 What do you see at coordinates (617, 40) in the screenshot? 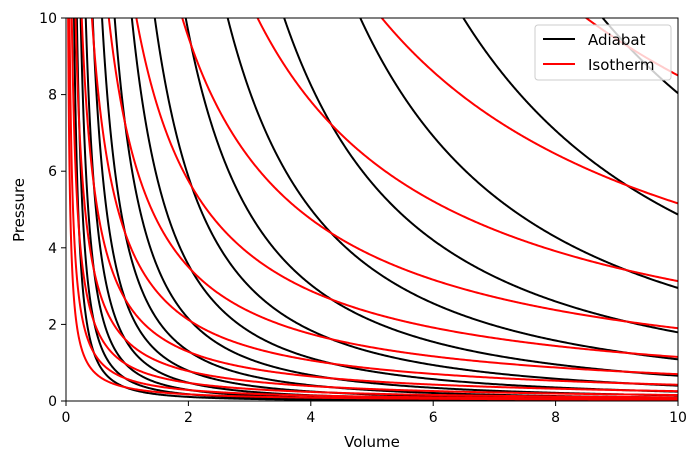
I see `legend-adiabat-label: Adiabat` at bounding box center [617, 40].